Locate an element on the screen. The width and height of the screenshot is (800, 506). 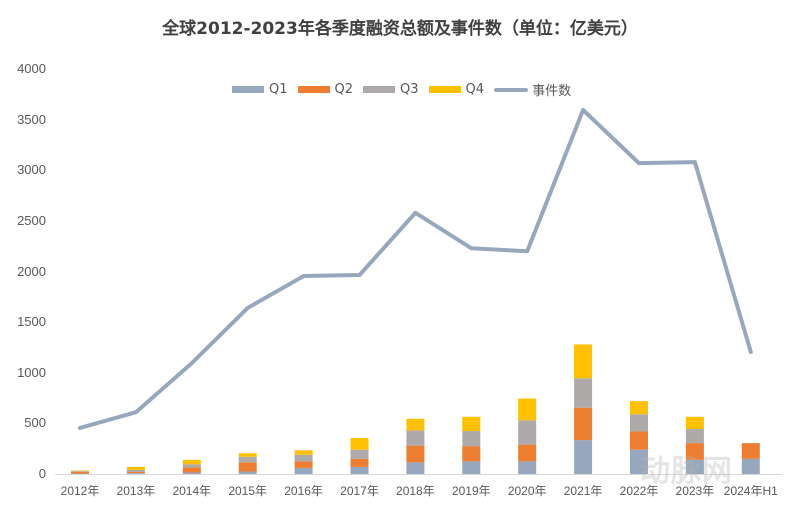
y-tick-label: 2000 is located at coordinates (31, 271).